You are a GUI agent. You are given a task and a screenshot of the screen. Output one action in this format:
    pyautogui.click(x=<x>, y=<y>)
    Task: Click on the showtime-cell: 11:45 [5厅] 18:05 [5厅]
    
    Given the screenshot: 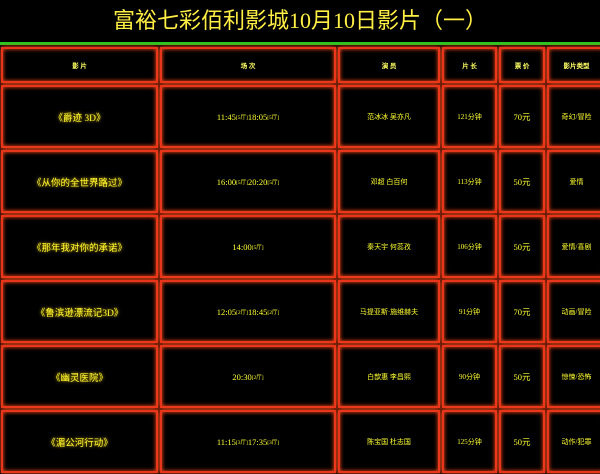 What is the action you would take?
    pyautogui.click(x=248, y=116)
    